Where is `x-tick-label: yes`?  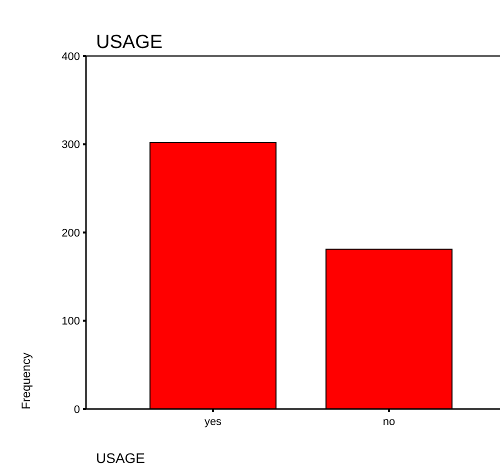
x-tick-label: yes is located at coordinates (213, 422).